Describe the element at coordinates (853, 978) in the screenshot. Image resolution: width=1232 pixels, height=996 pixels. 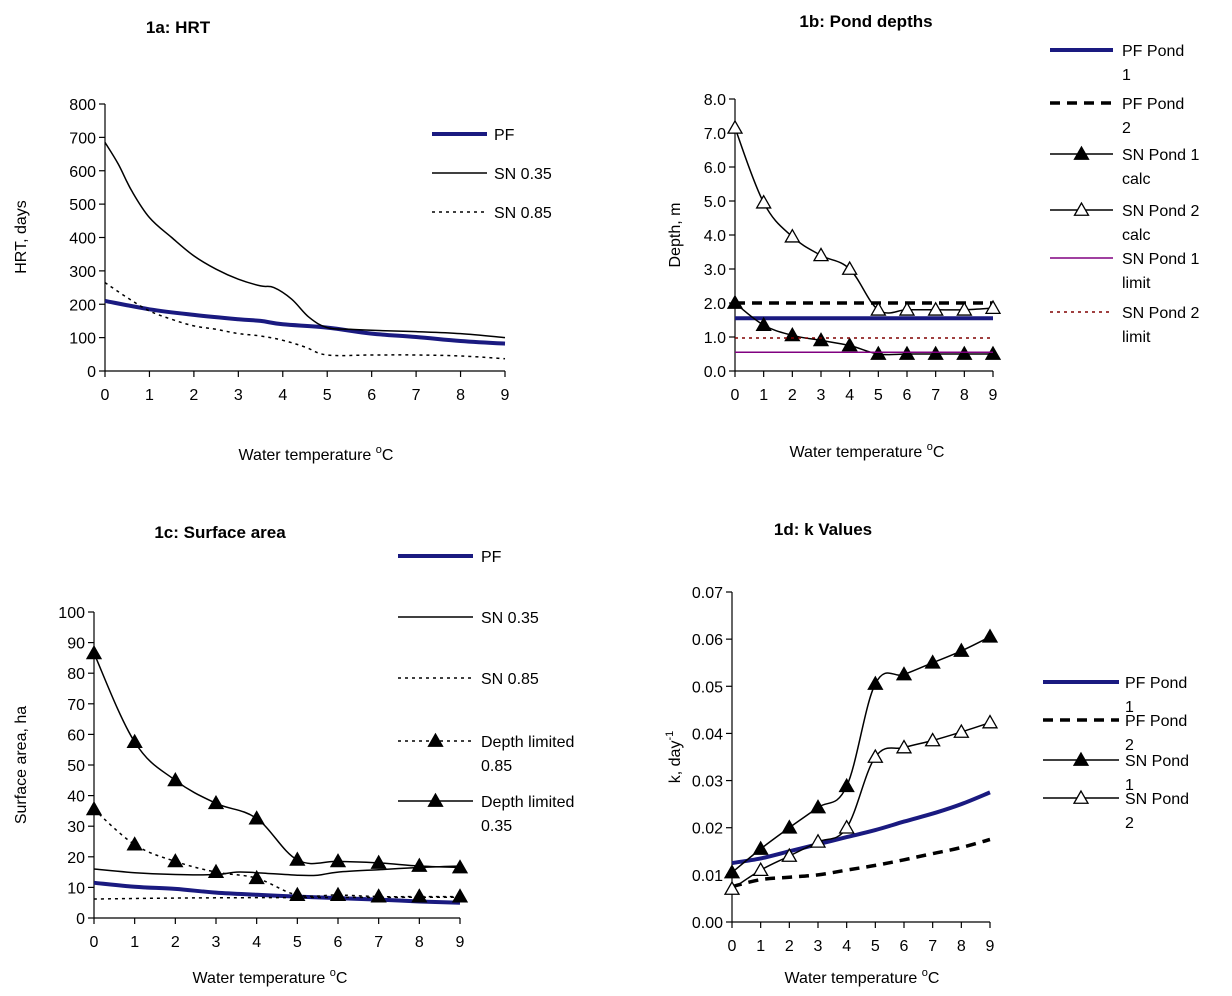
I see `chart-1d-x-axis-label-text: Water temperature` at that location.